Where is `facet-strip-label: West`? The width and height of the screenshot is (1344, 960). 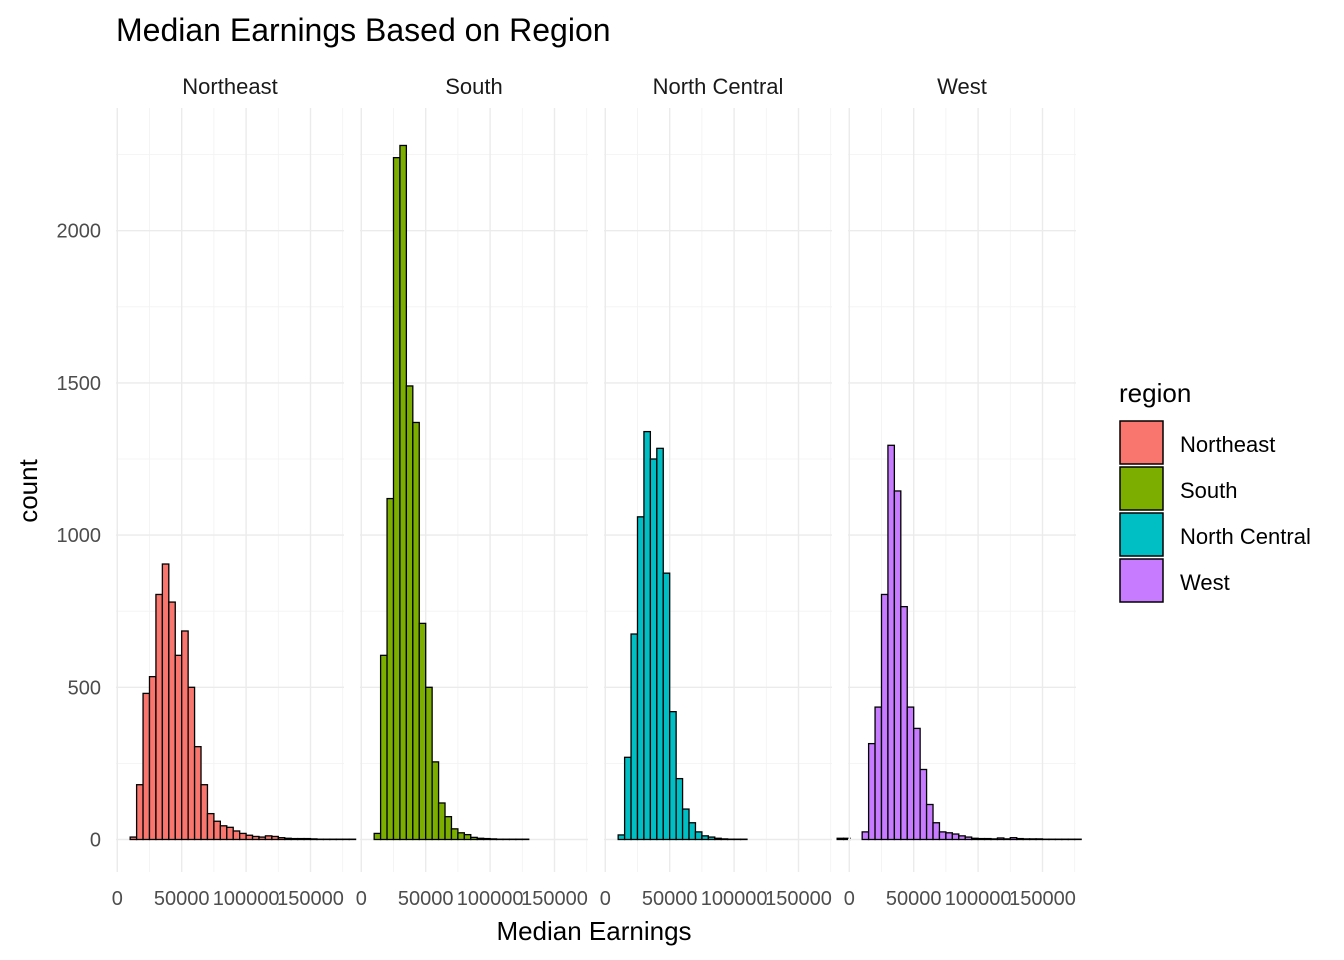 facet-strip-label: West is located at coordinates (962, 86).